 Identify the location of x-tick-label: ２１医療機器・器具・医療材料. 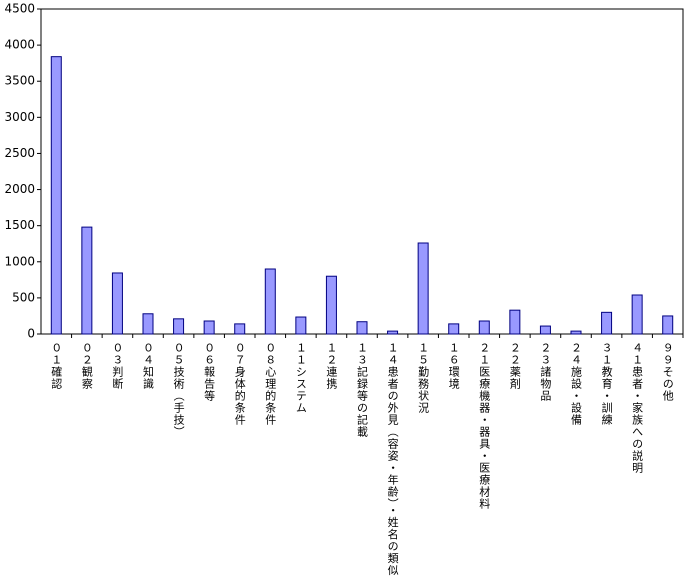
(484, 426).